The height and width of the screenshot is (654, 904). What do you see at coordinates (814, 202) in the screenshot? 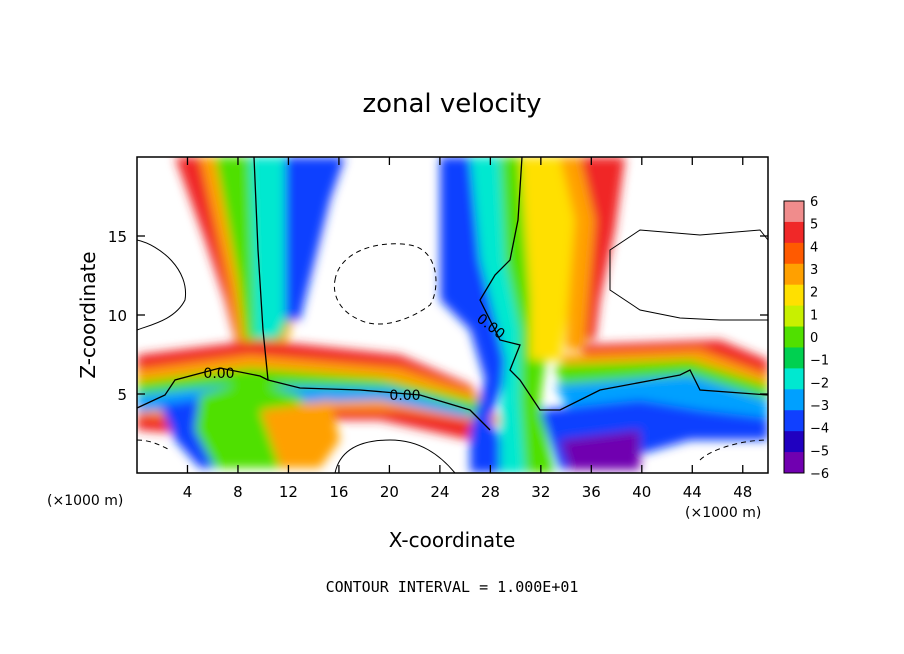
I see `colorbar-label: 6` at bounding box center [814, 202].